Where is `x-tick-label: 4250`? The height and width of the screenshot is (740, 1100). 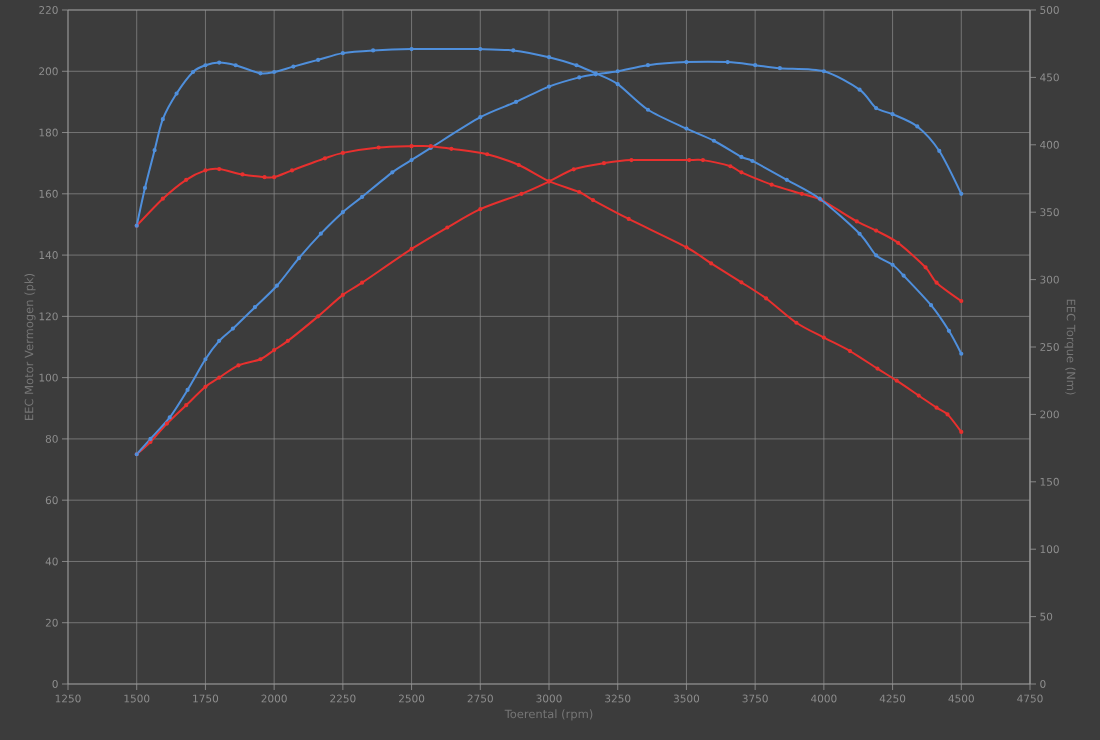 x-tick-label: 4250 is located at coordinates (892, 698).